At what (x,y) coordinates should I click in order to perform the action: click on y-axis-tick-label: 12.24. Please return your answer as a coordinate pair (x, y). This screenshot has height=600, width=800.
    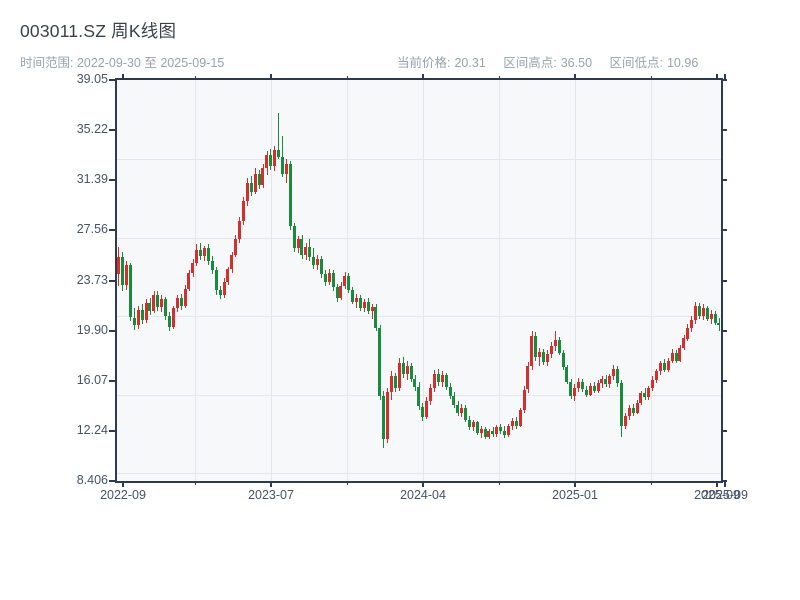
    Looking at the image, I should click on (92, 429).